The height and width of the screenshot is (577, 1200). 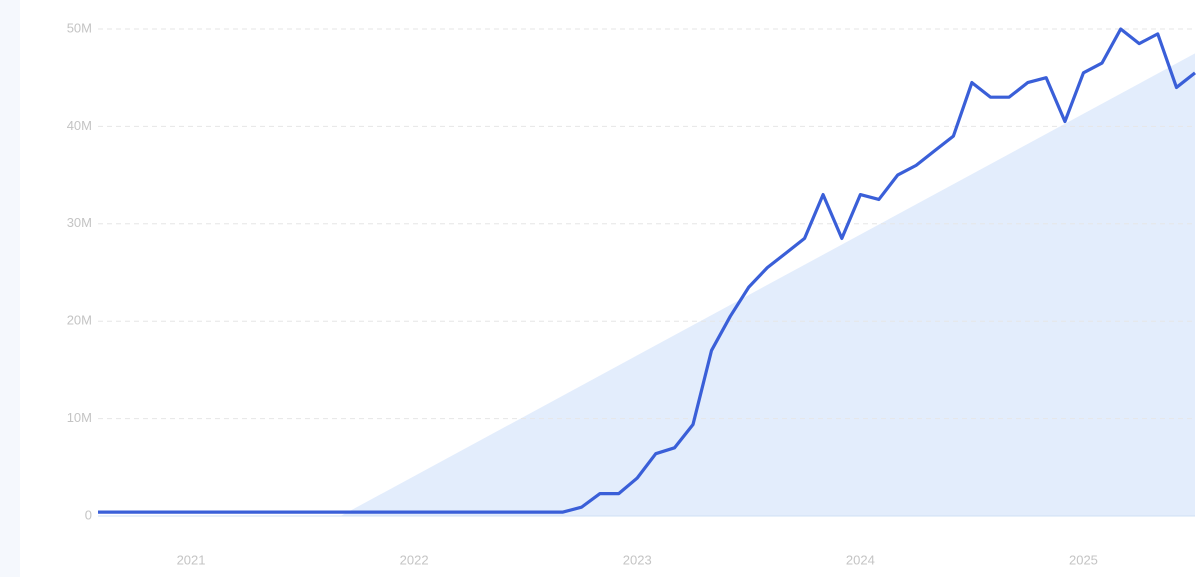 I want to click on x-tick-label: 2023, so click(x=637, y=559).